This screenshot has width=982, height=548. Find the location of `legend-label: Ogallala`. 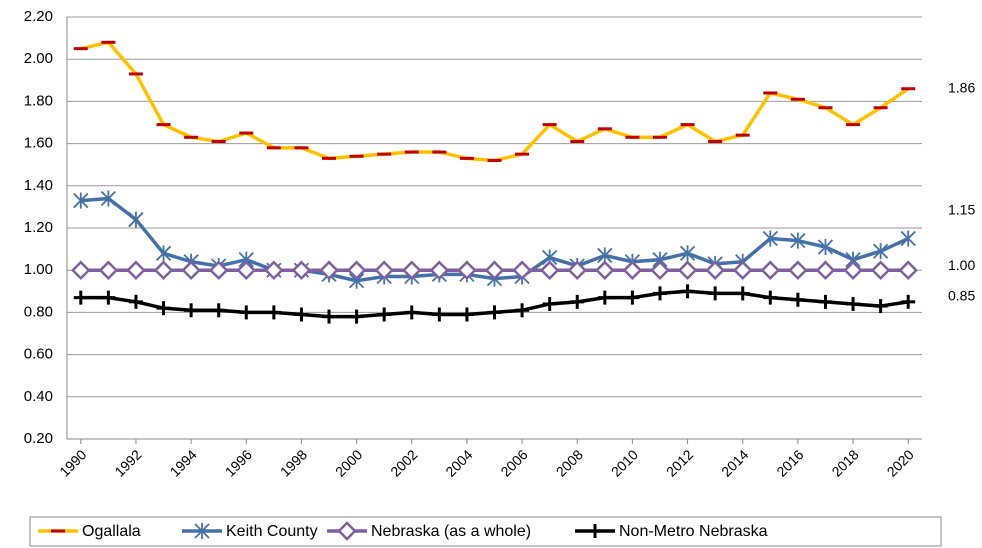

legend-label: Ogallala is located at coordinates (111, 531).